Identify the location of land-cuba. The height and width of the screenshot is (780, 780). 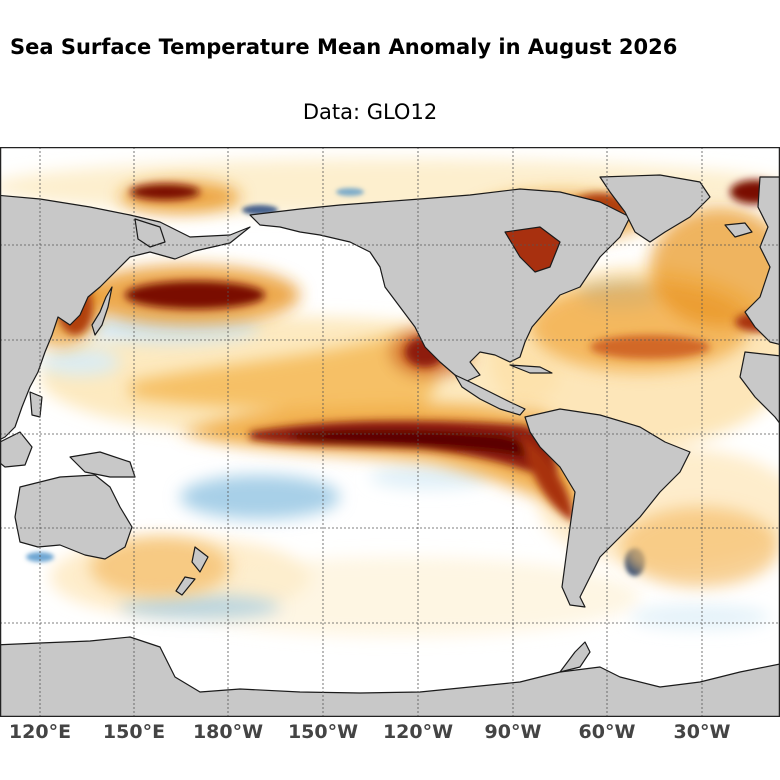
(531, 369).